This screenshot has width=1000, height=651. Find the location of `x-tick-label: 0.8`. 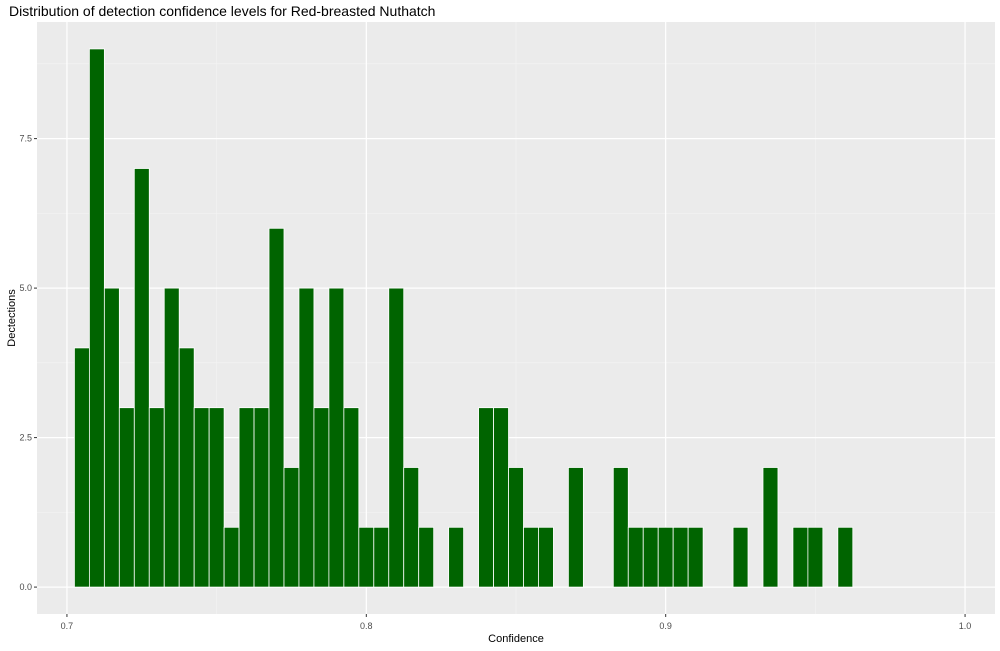

x-tick-label: 0.8 is located at coordinates (366, 626).